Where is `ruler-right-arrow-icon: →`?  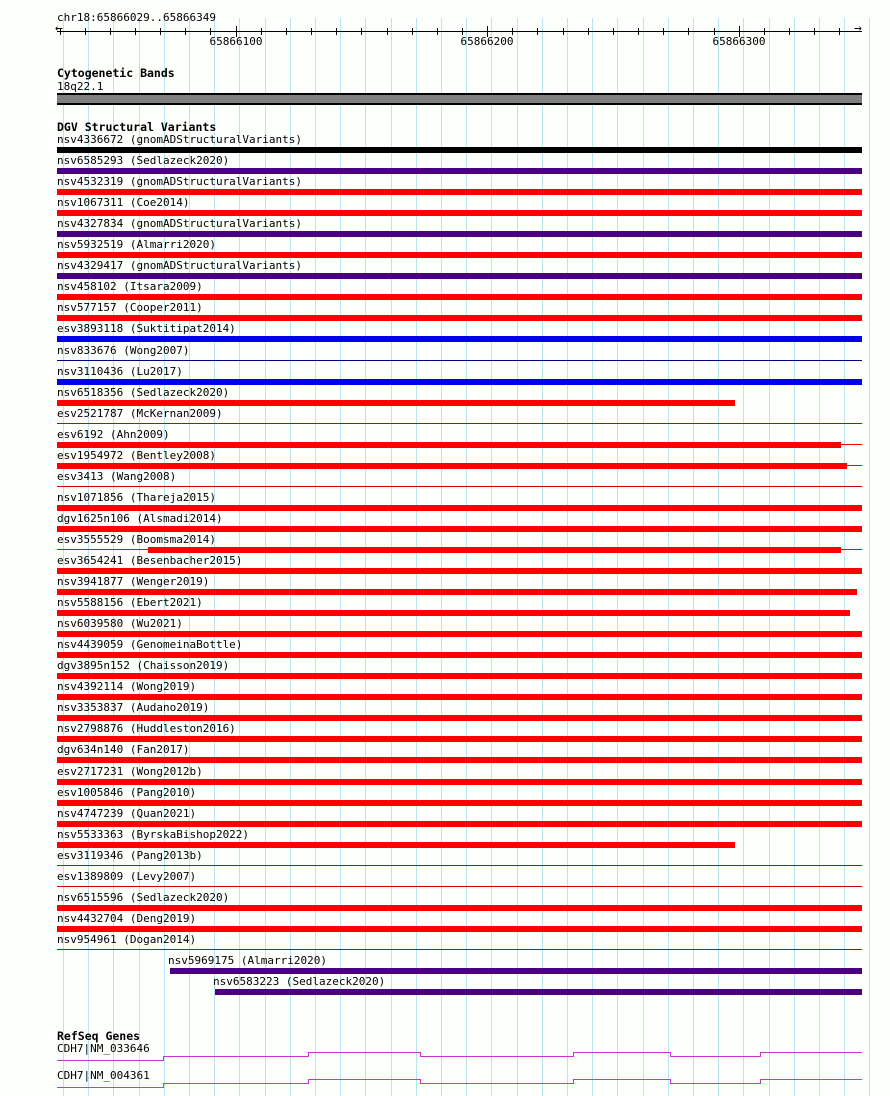
ruler-right-arrow-icon: → is located at coordinates (858, 28).